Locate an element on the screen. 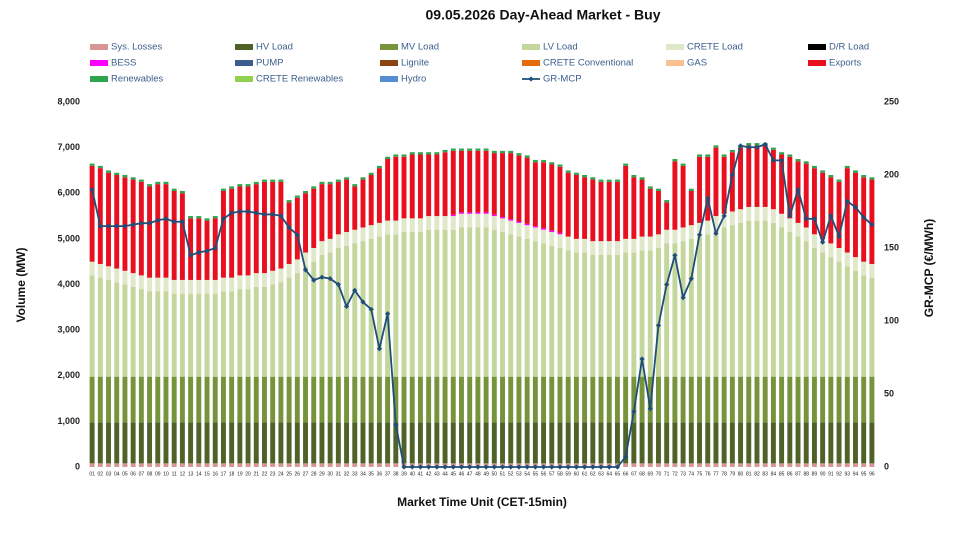 The width and height of the screenshot is (956, 538). x-tick-label: 32 is located at coordinates (347, 474).